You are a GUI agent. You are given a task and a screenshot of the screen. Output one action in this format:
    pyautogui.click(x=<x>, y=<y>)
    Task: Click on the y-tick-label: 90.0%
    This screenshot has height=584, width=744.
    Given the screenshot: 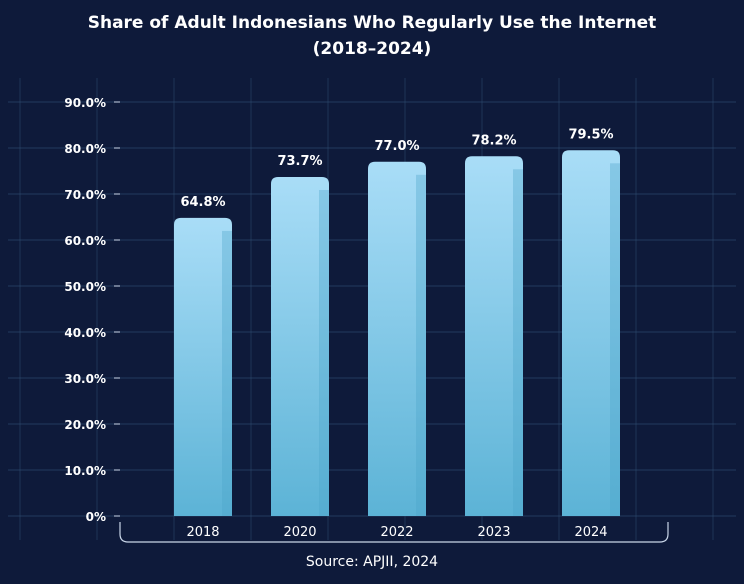 What is the action you would take?
    pyautogui.click(x=85, y=103)
    